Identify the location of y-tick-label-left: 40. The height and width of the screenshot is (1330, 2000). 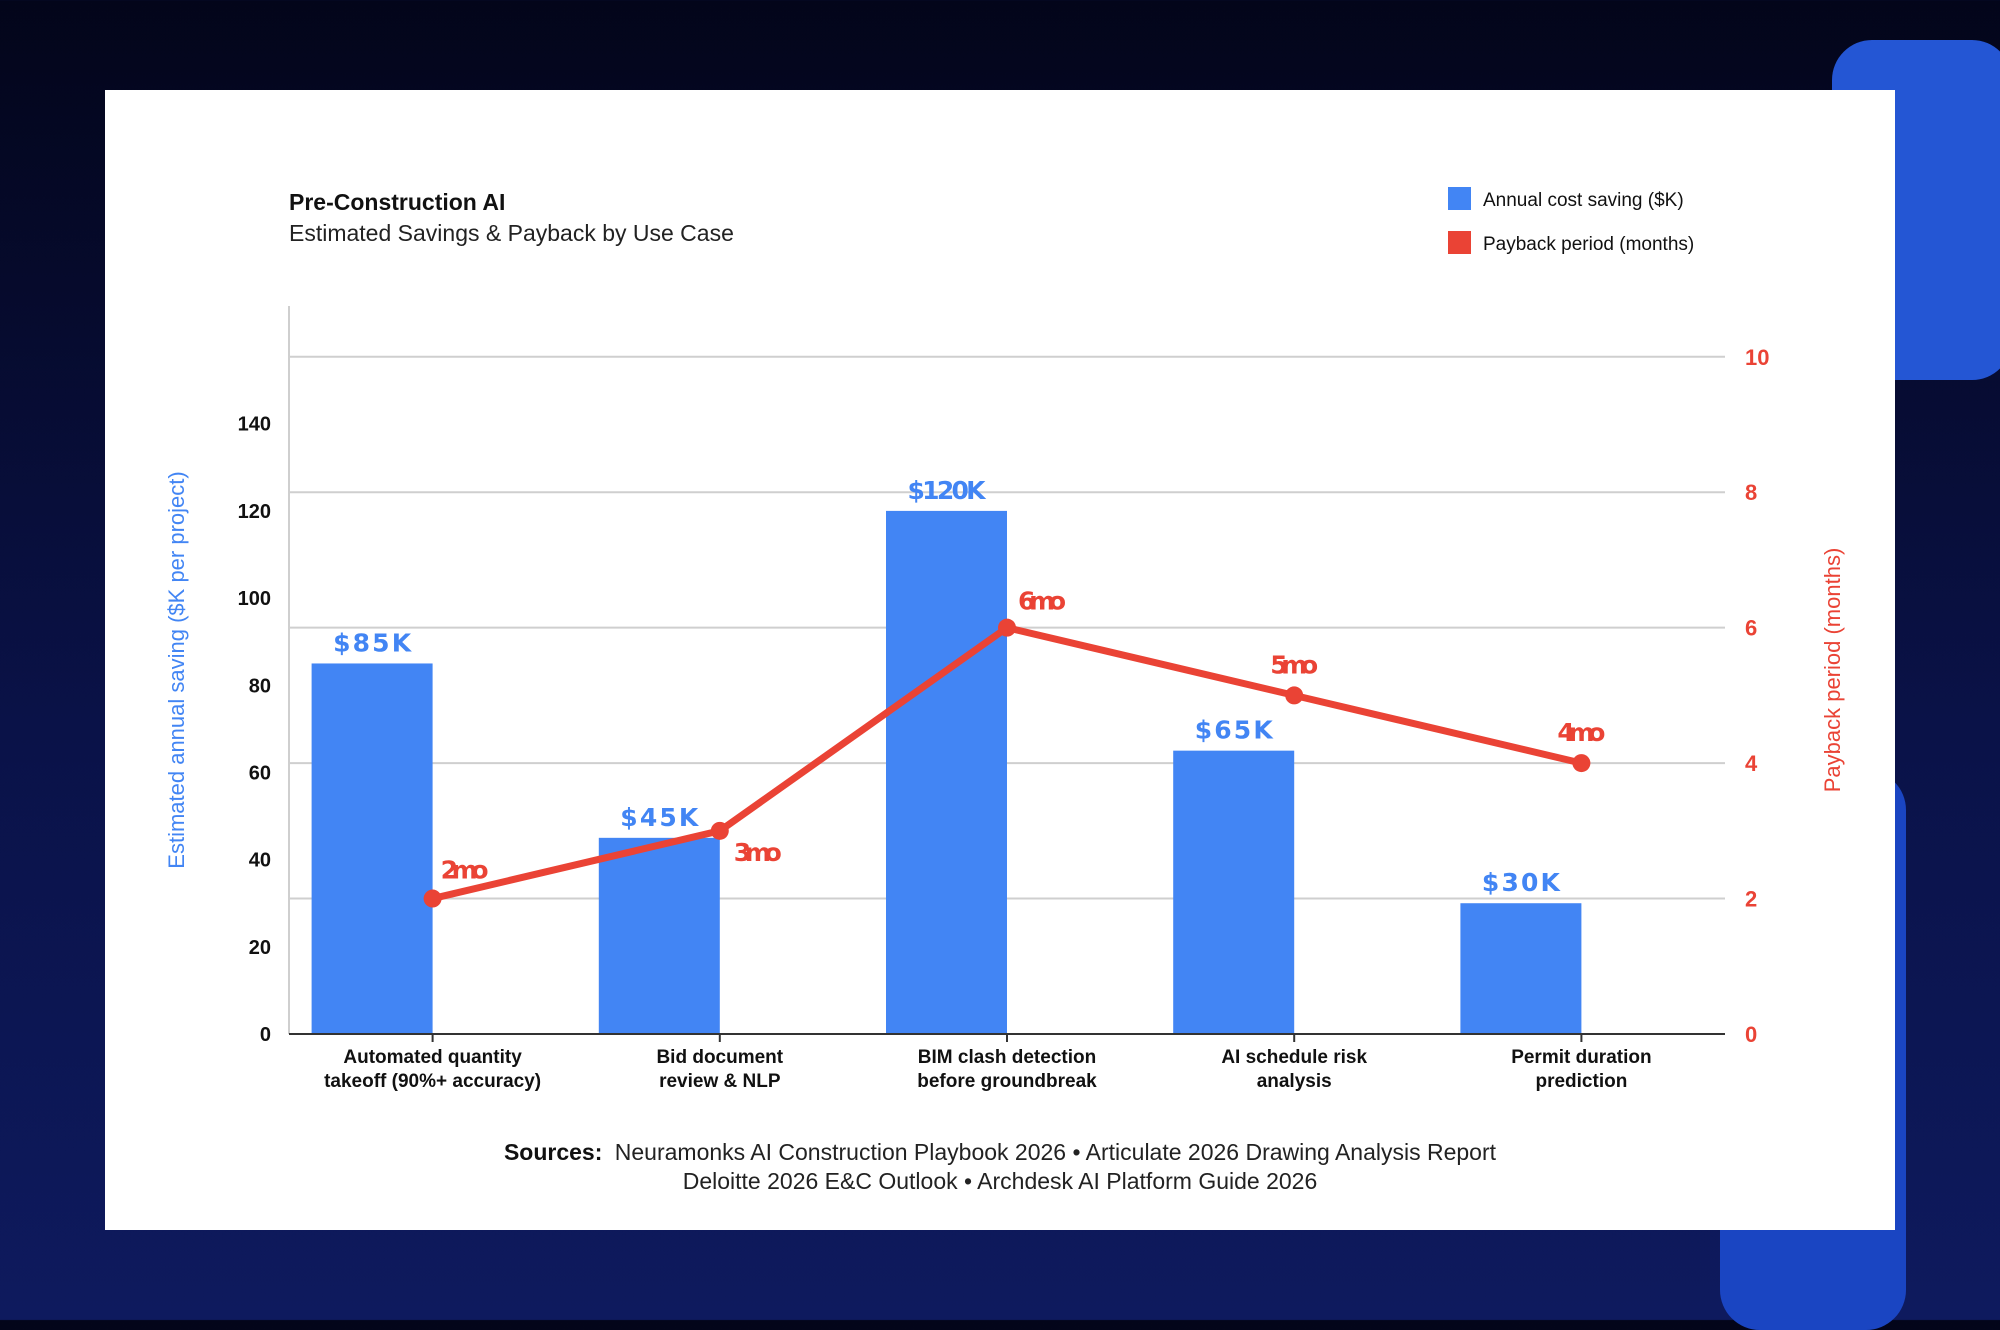
(260, 861).